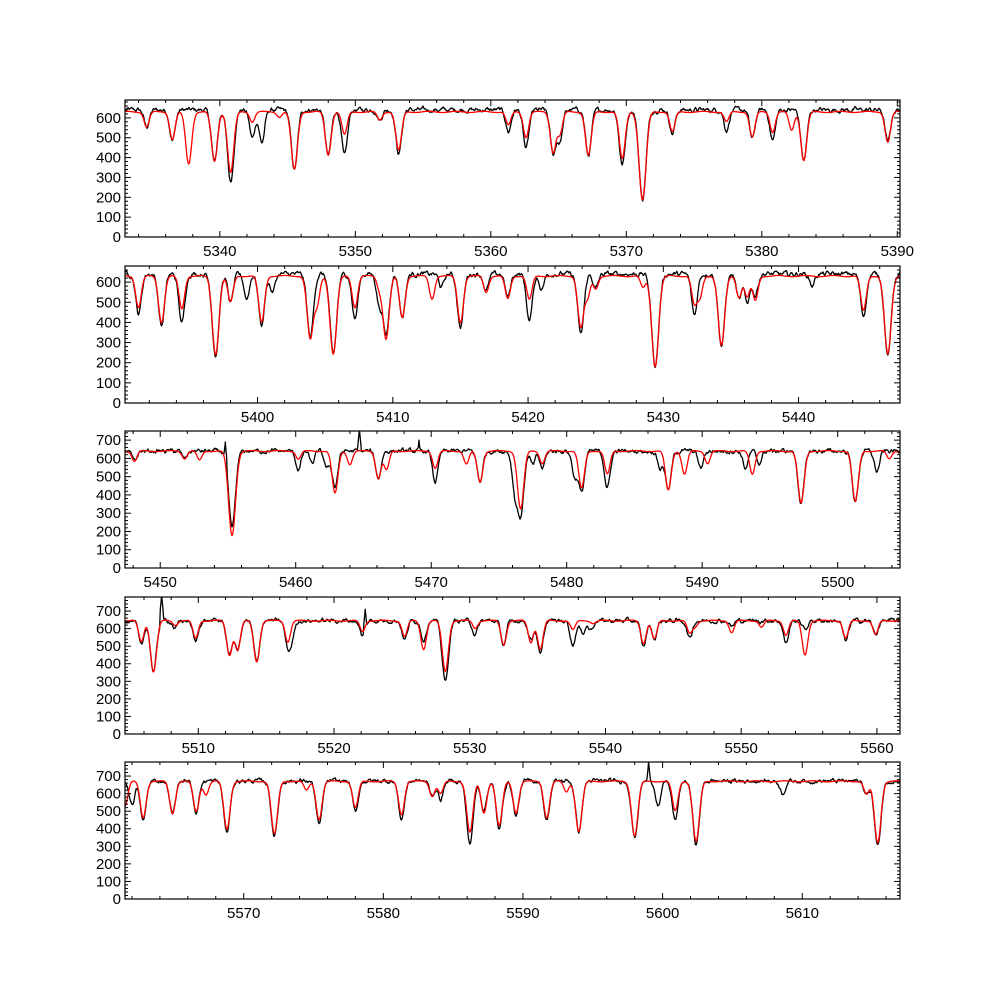 The width and height of the screenshot is (1000, 1000). I want to click on x-tick-label: 5450, so click(160, 582).